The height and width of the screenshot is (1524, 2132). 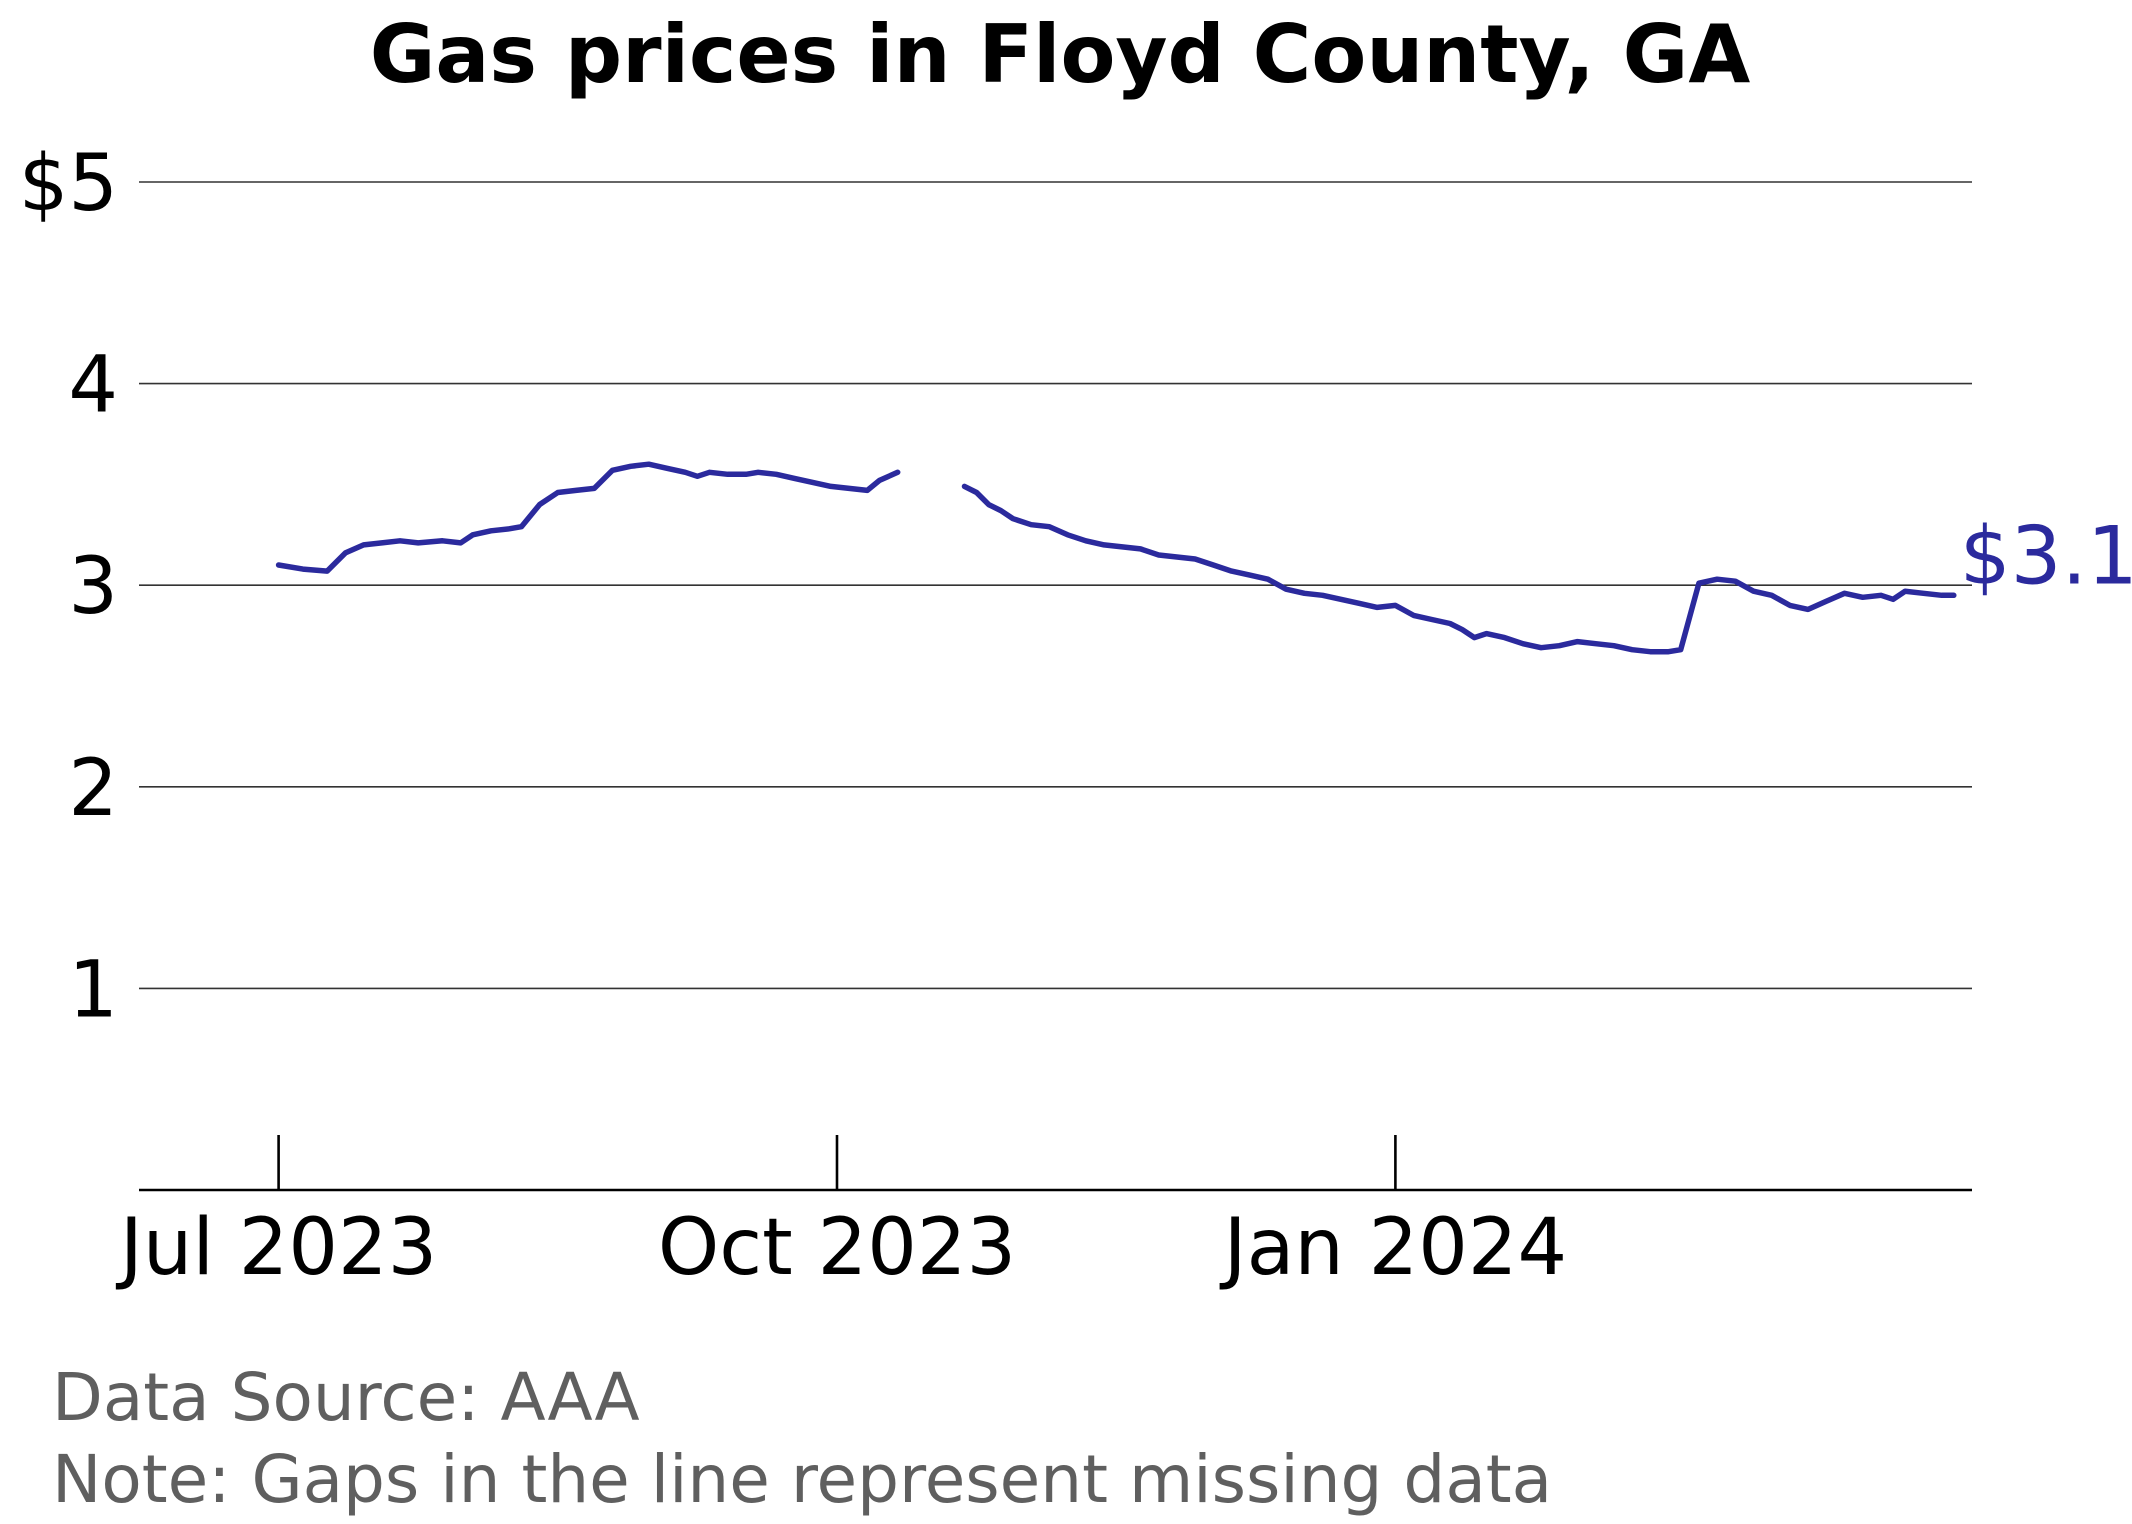 What do you see at coordinates (276, 1248) in the screenshot?
I see `x-tick-label: Jul 2023` at bounding box center [276, 1248].